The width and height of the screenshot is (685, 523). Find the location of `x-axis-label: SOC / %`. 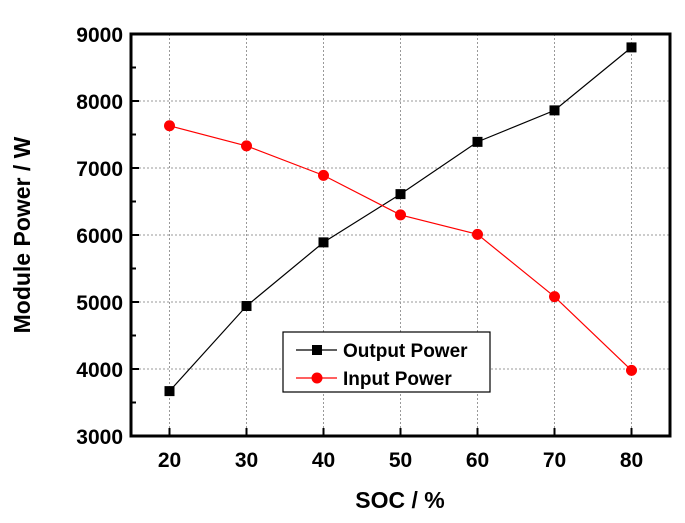

x-axis-label: SOC / % is located at coordinates (399, 500).